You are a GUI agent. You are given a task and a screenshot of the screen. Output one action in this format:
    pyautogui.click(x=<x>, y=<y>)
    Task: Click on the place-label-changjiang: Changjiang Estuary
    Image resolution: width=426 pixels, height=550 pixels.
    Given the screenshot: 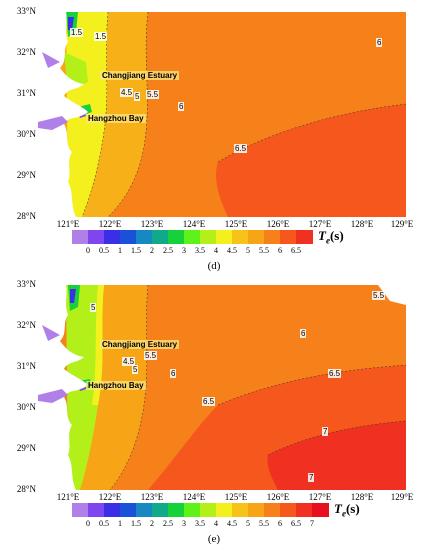 What is the action you would take?
    pyautogui.click(x=140, y=75)
    